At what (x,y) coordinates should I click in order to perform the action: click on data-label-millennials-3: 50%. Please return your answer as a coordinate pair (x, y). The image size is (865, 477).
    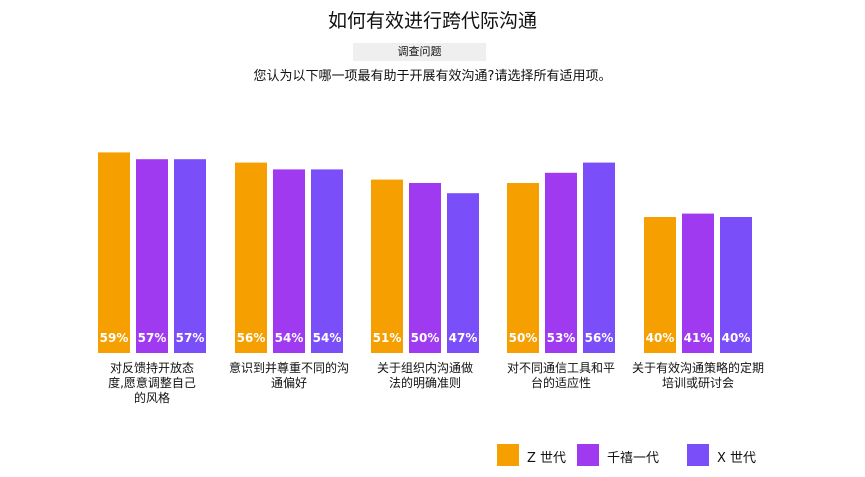
    Looking at the image, I should click on (425, 338).